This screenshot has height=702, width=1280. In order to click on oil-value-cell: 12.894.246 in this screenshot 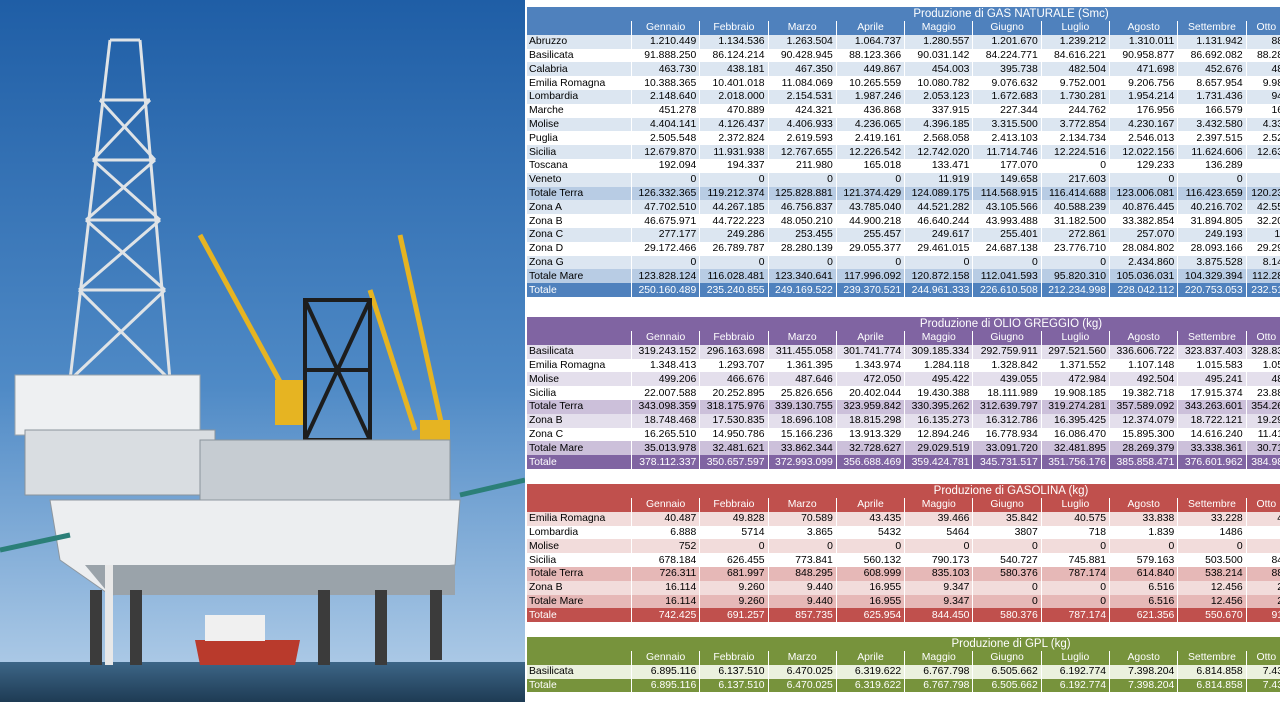, I will do `click(939, 434)`.